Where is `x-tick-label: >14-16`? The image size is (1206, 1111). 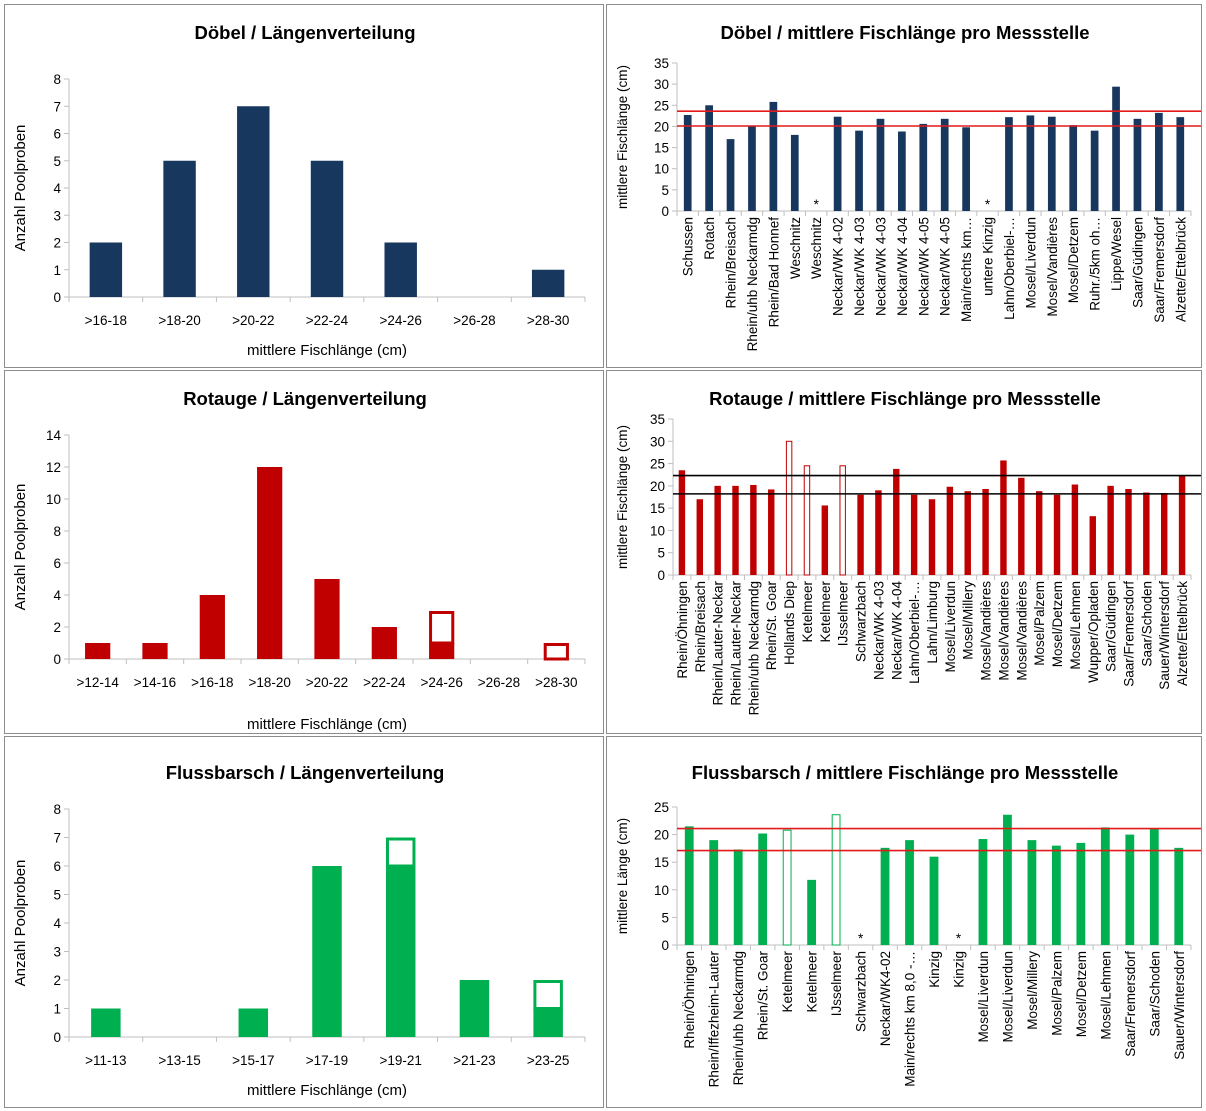
x-tick-label: >14-16 is located at coordinates (155, 682).